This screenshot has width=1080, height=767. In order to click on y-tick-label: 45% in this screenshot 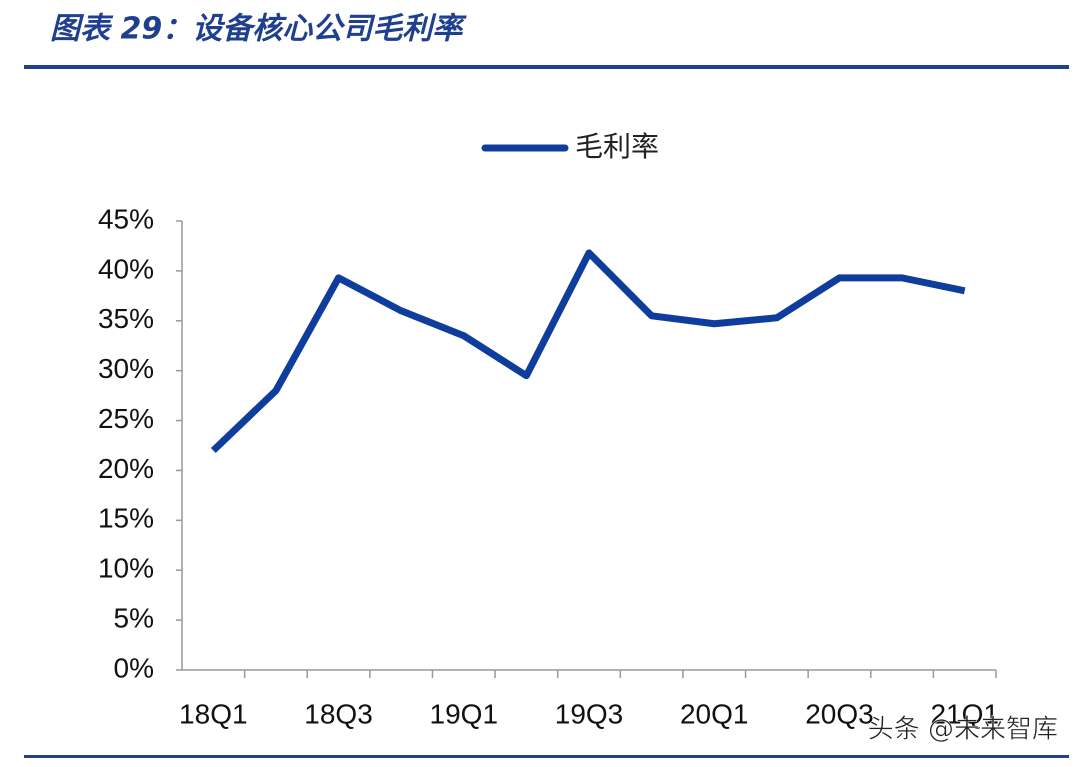, I will do `click(126, 218)`.